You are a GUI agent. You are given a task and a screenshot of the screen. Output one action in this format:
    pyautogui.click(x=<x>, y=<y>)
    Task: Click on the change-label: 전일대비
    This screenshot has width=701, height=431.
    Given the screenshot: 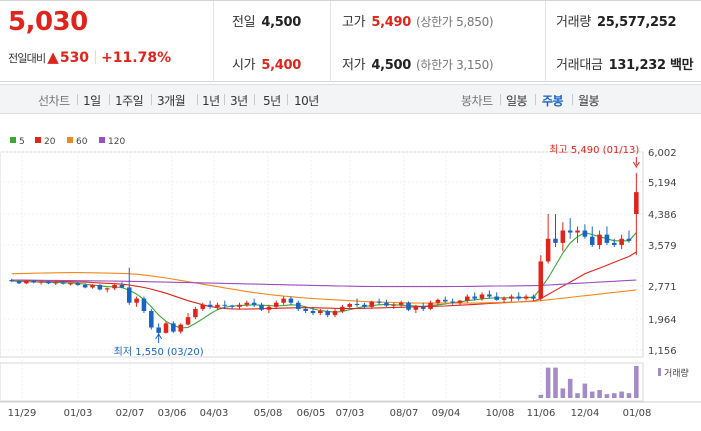 What is the action you would take?
    pyautogui.click(x=27, y=58)
    